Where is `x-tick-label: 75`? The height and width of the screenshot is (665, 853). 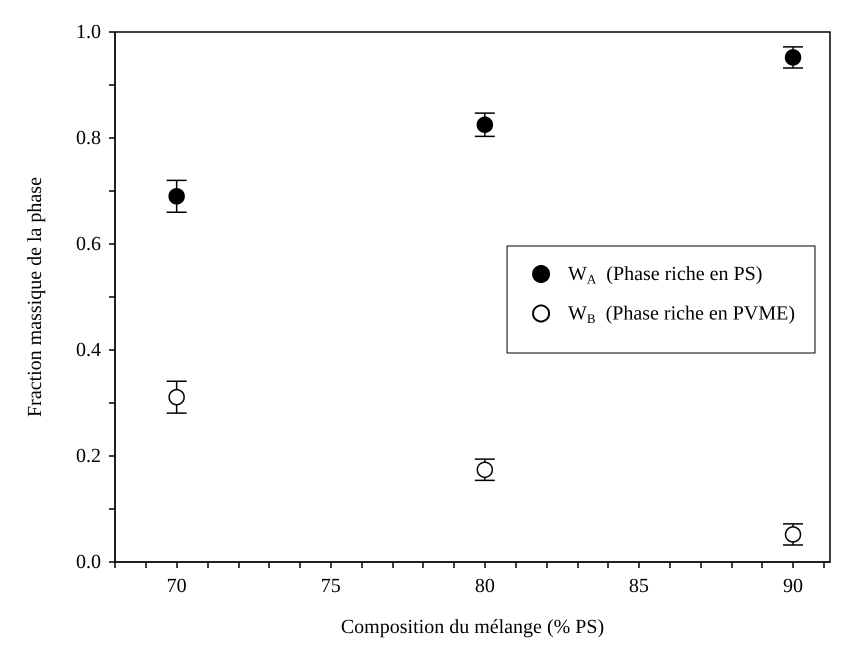 x-tick-label: 75 is located at coordinates (330, 586).